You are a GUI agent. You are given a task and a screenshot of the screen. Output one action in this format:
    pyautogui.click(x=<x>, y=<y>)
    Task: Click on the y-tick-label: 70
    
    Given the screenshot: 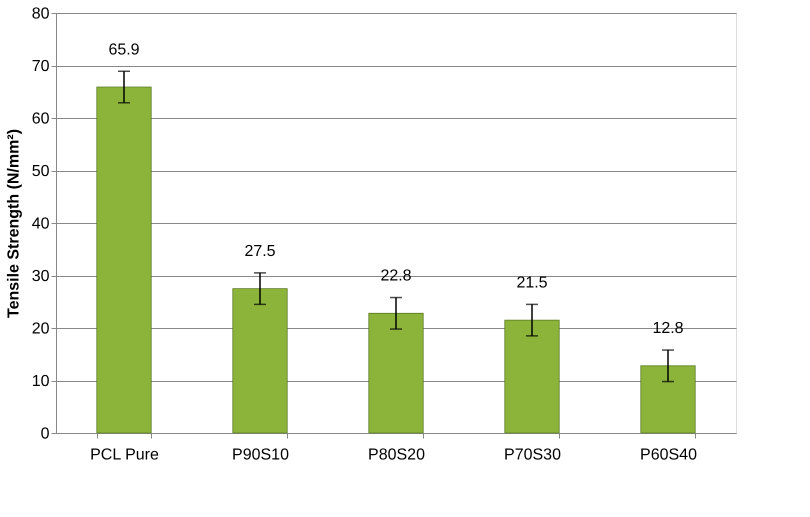 What is the action you would take?
    pyautogui.click(x=41, y=66)
    